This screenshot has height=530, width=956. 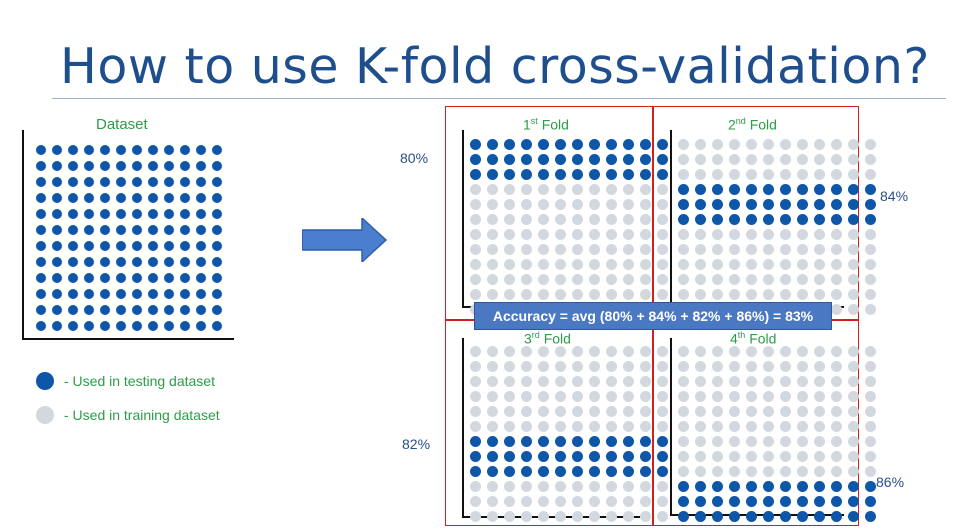 What do you see at coordinates (139, 381) in the screenshot?
I see `legend-test-label: - Used in testing dataset` at bounding box center [139, 381].